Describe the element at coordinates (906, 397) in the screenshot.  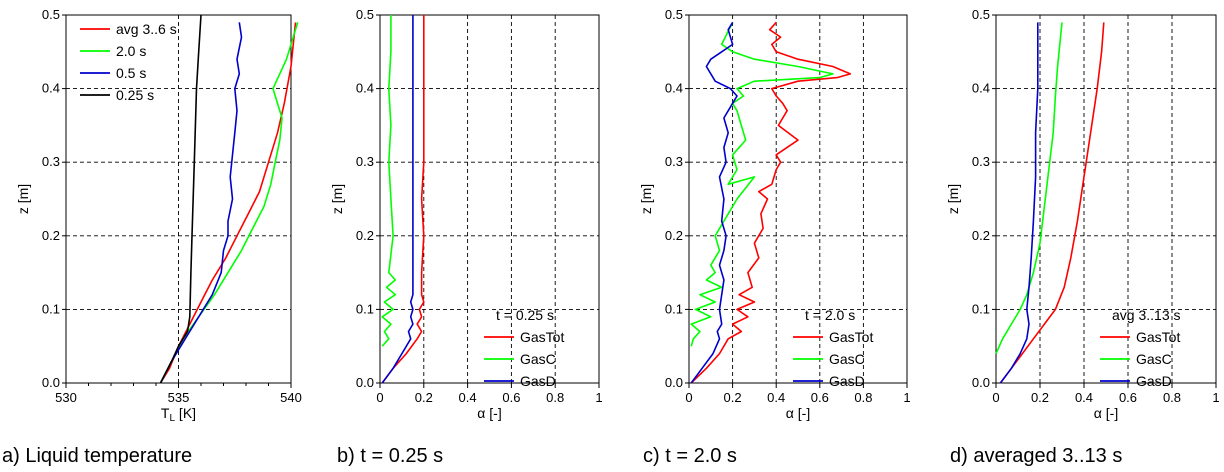
I see `panel-c-xtick-label-5: 1` at that location.